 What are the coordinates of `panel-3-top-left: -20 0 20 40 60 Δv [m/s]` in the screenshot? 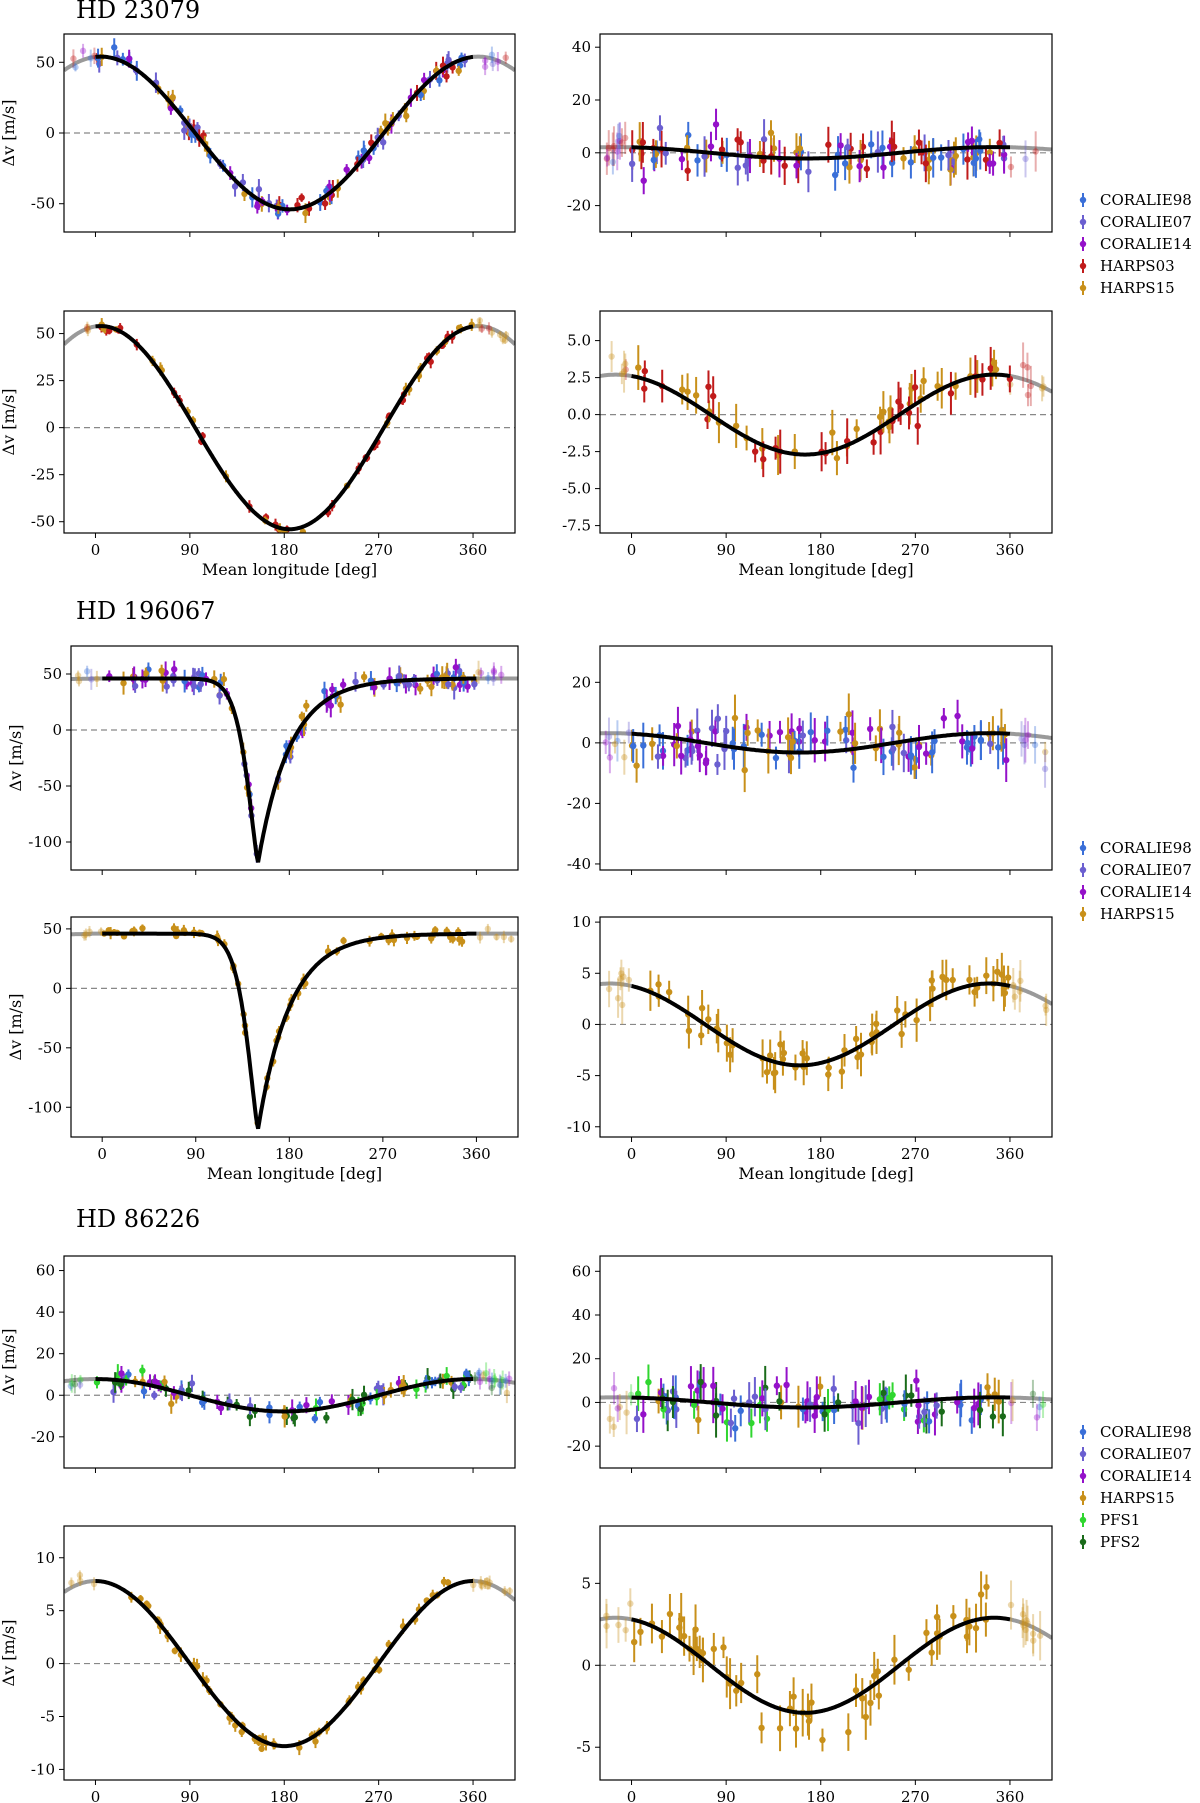 It's located at (258, 1364).